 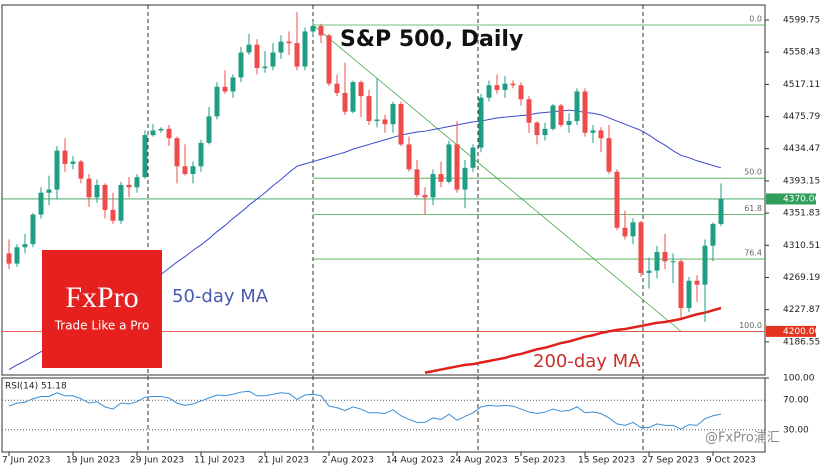 What do you see at coordinates (796, 401) in the screenshot?
I see `rsi-tick-label: 70.00` at bounding box center [796, 401].